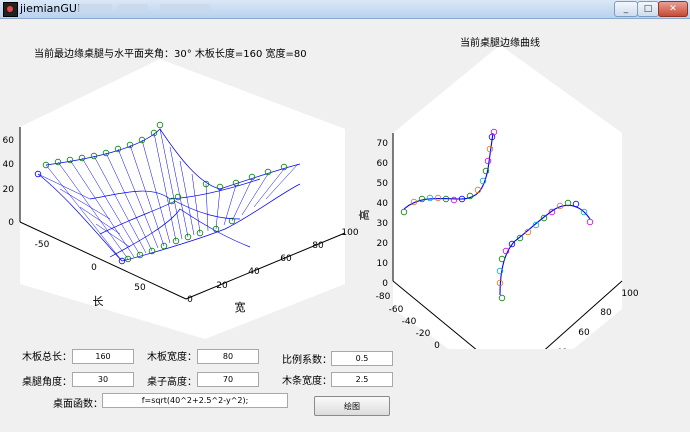 The width and height of the screenshot is (690, 432). Describe the element at coordinates (545, 250) in the screenshot. I see `right-curve-lower-markers` at that location.